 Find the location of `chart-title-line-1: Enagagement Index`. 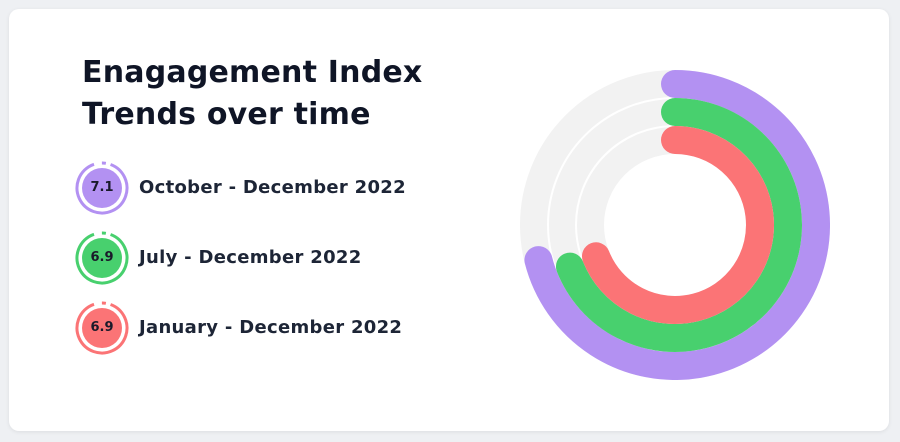

chart-title-line-1: Enagagement Index is located at coordinates (252, 72).